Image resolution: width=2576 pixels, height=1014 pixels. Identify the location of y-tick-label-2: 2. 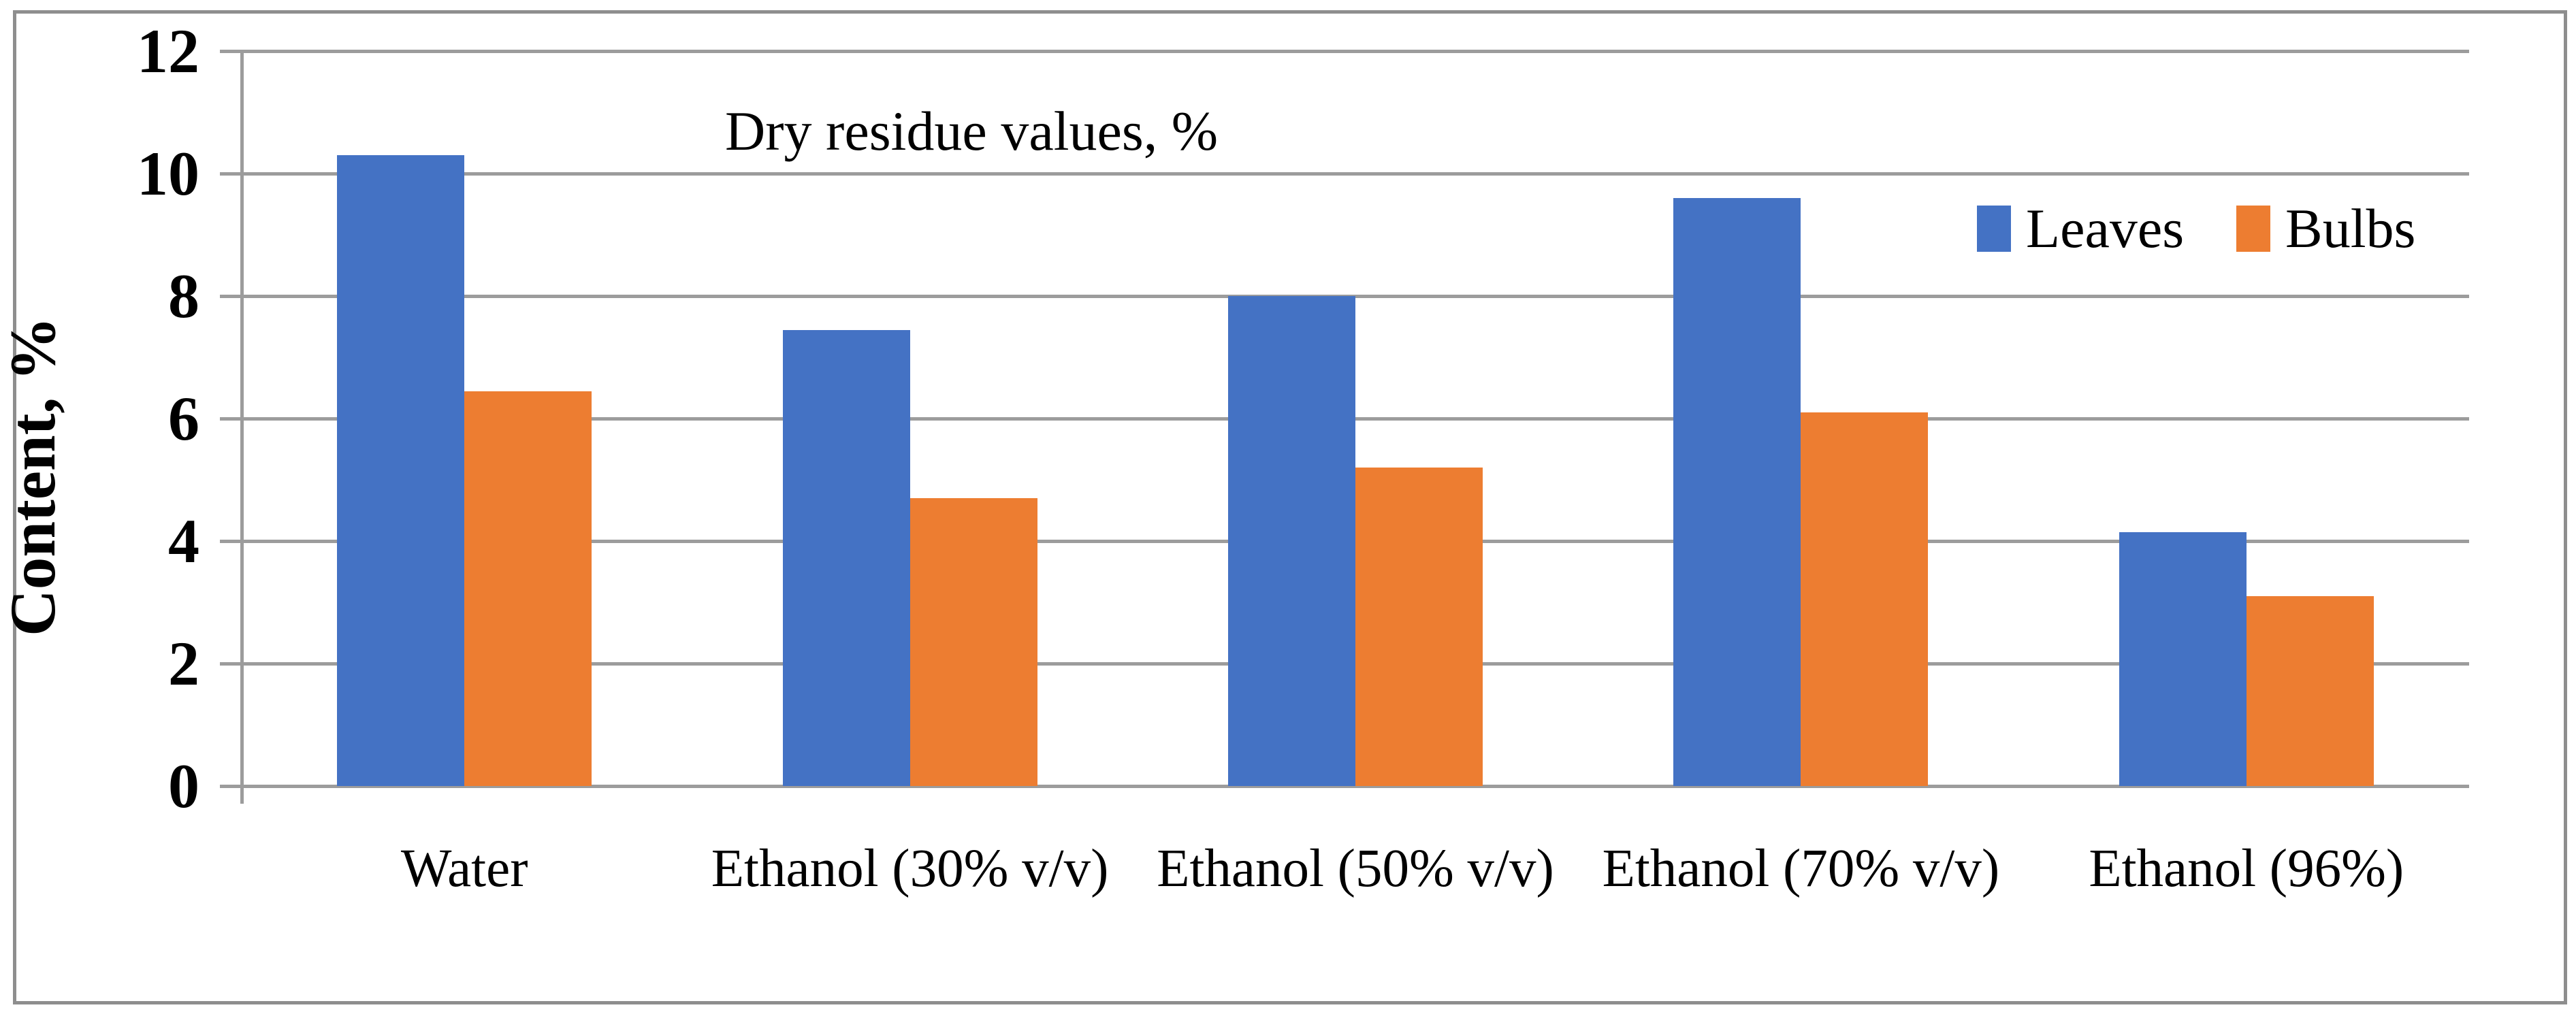
(184, 663).